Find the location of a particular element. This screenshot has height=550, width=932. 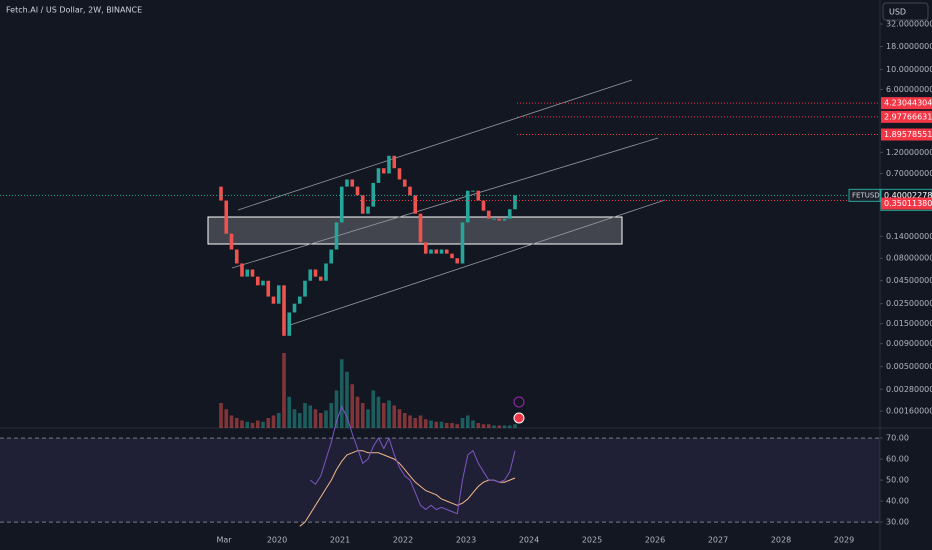

x-tick-label: 2024 is located at coordinates (529, 540).